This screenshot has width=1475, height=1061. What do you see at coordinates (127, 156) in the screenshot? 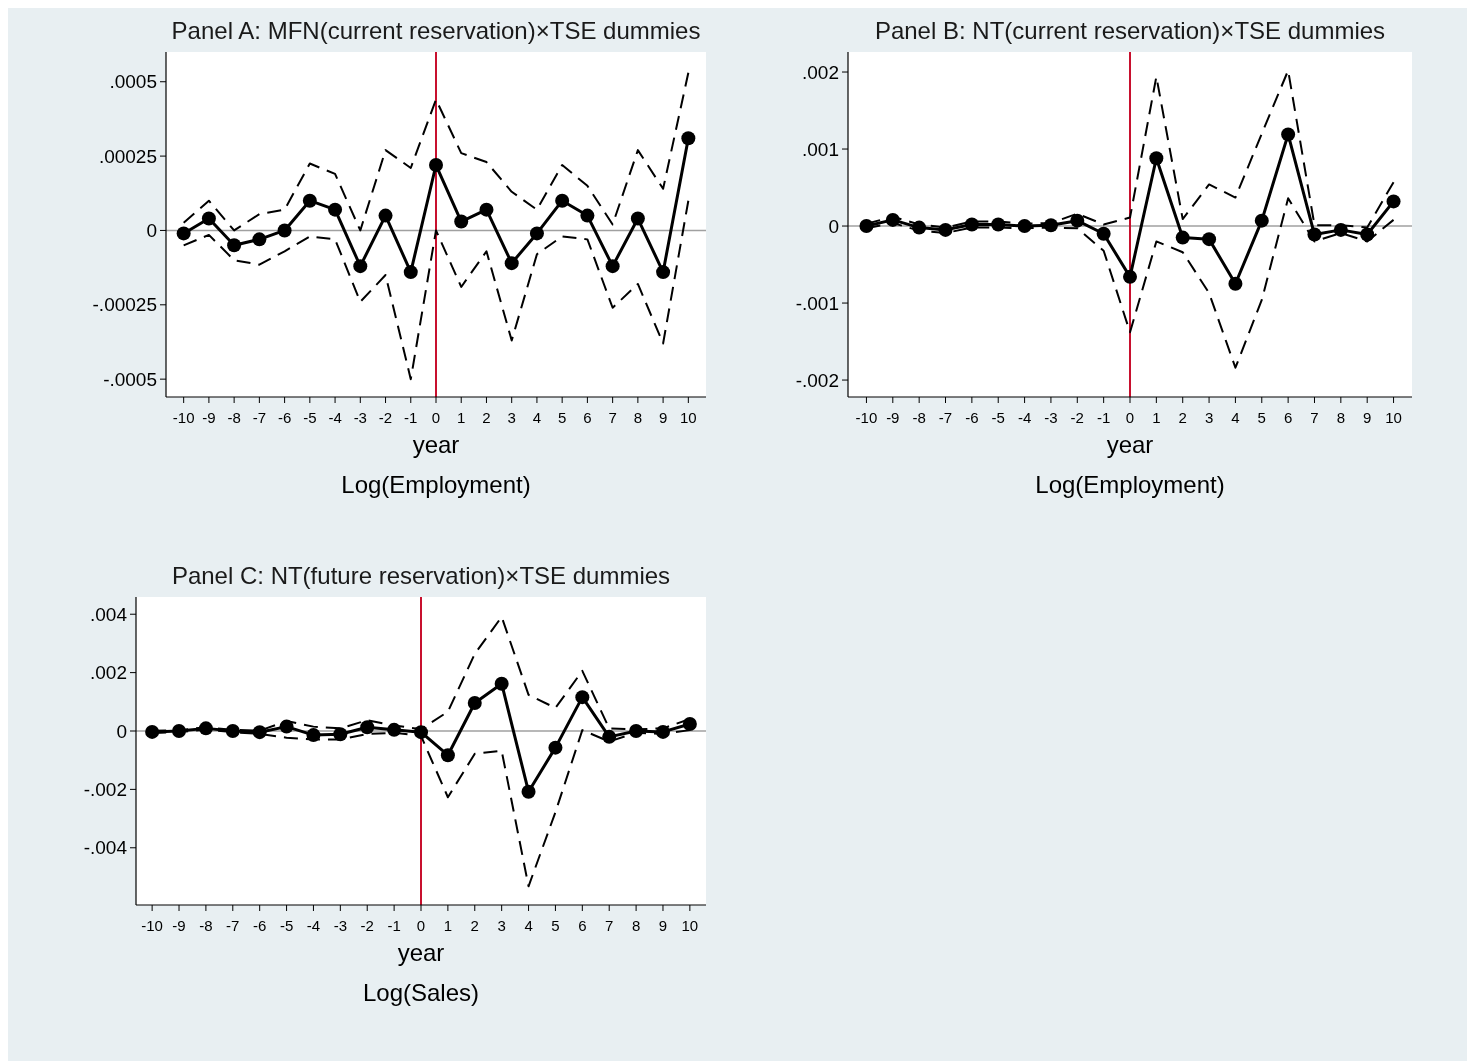
I see `y-tick-label: .00025` at bounding box center [127, 156].